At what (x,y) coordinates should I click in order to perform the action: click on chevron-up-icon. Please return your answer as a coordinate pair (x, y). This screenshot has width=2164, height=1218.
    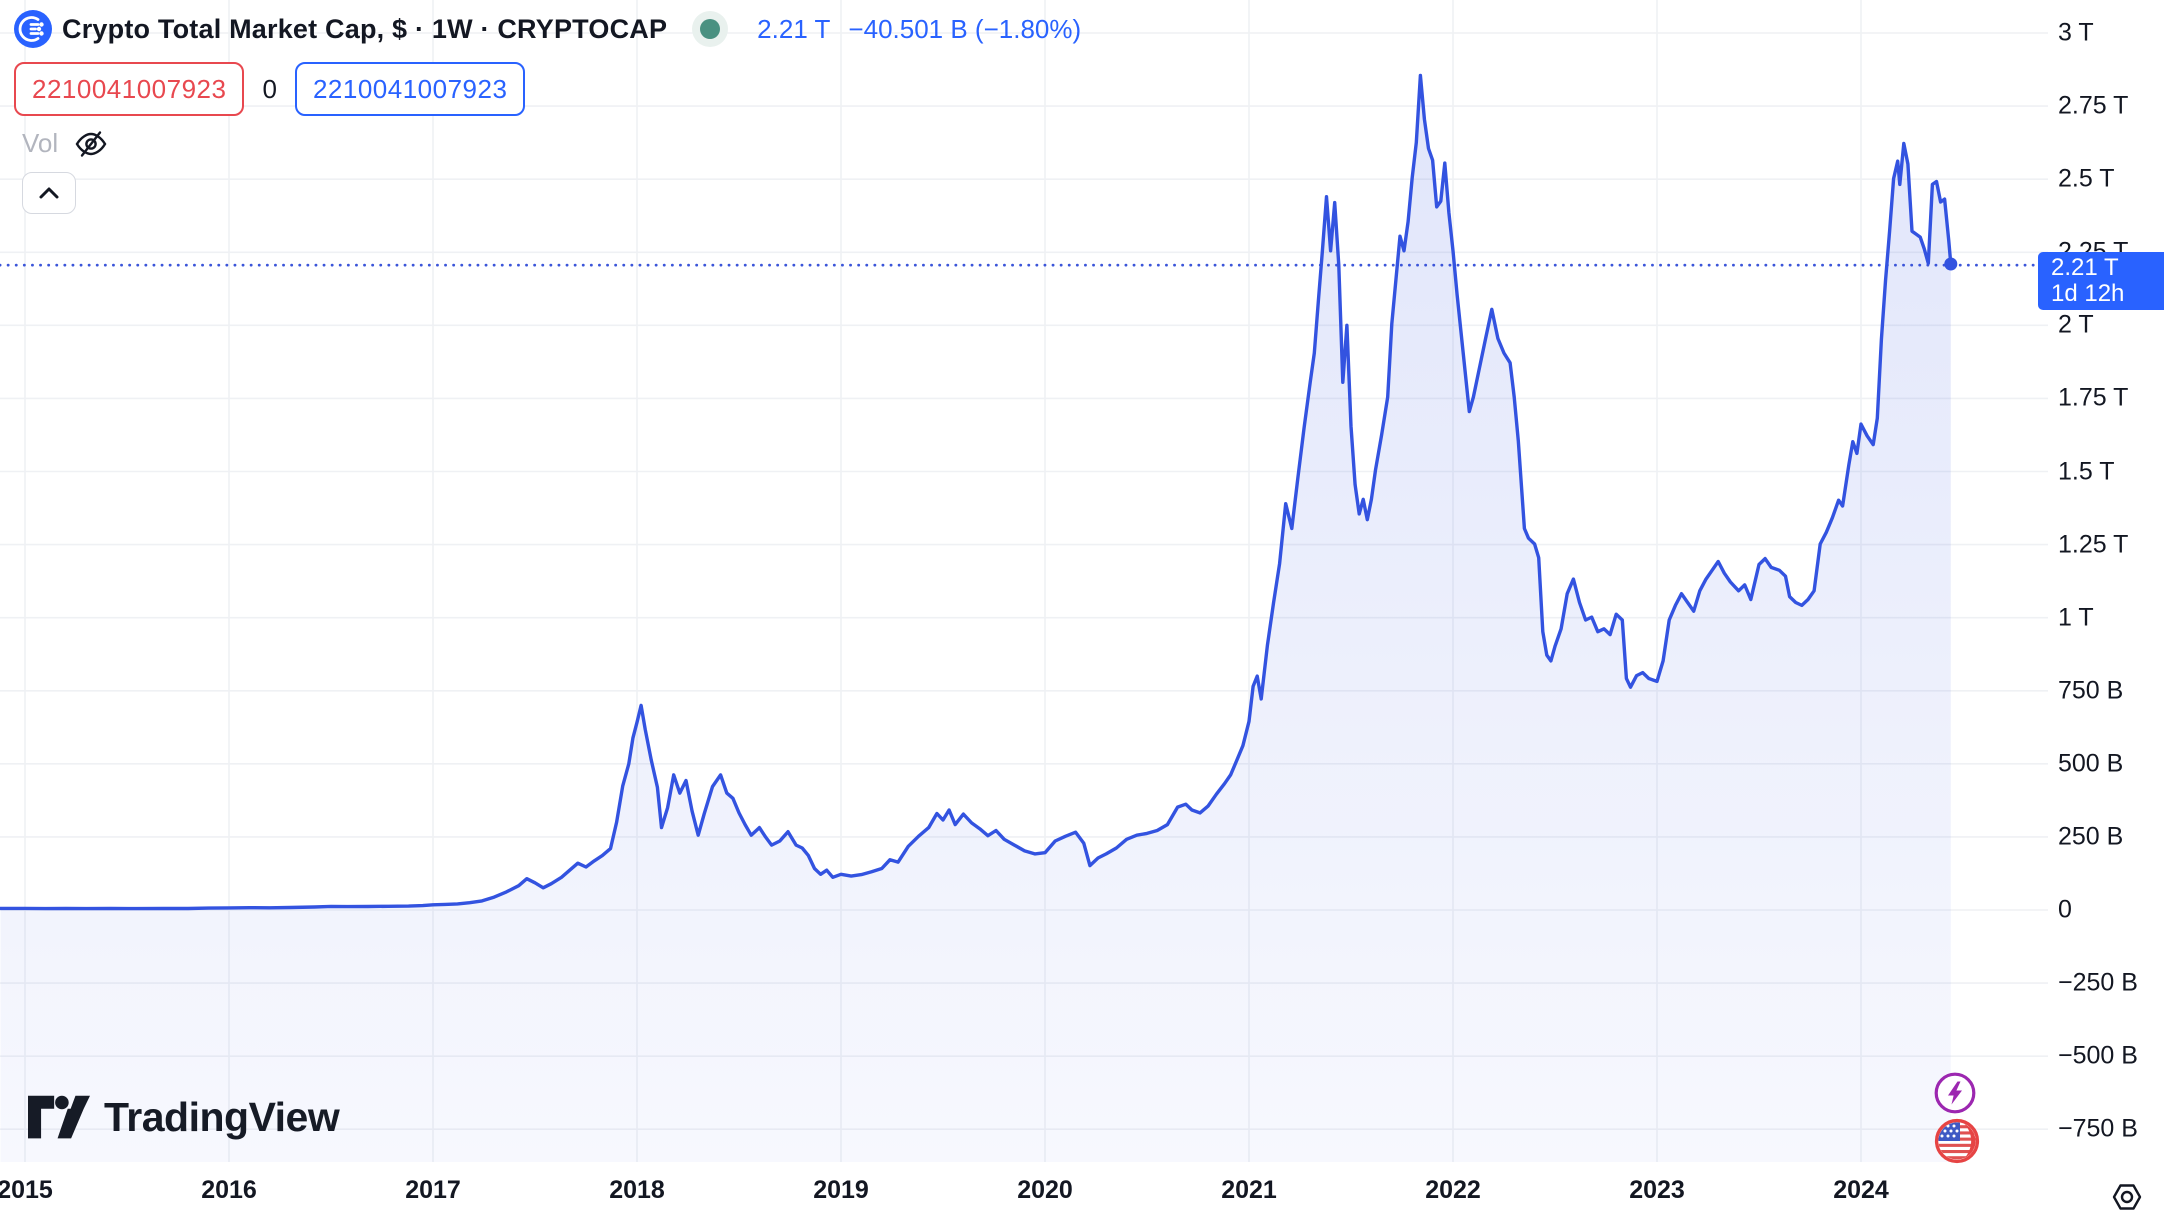
    Looking at the image, I should click on (49, 193).